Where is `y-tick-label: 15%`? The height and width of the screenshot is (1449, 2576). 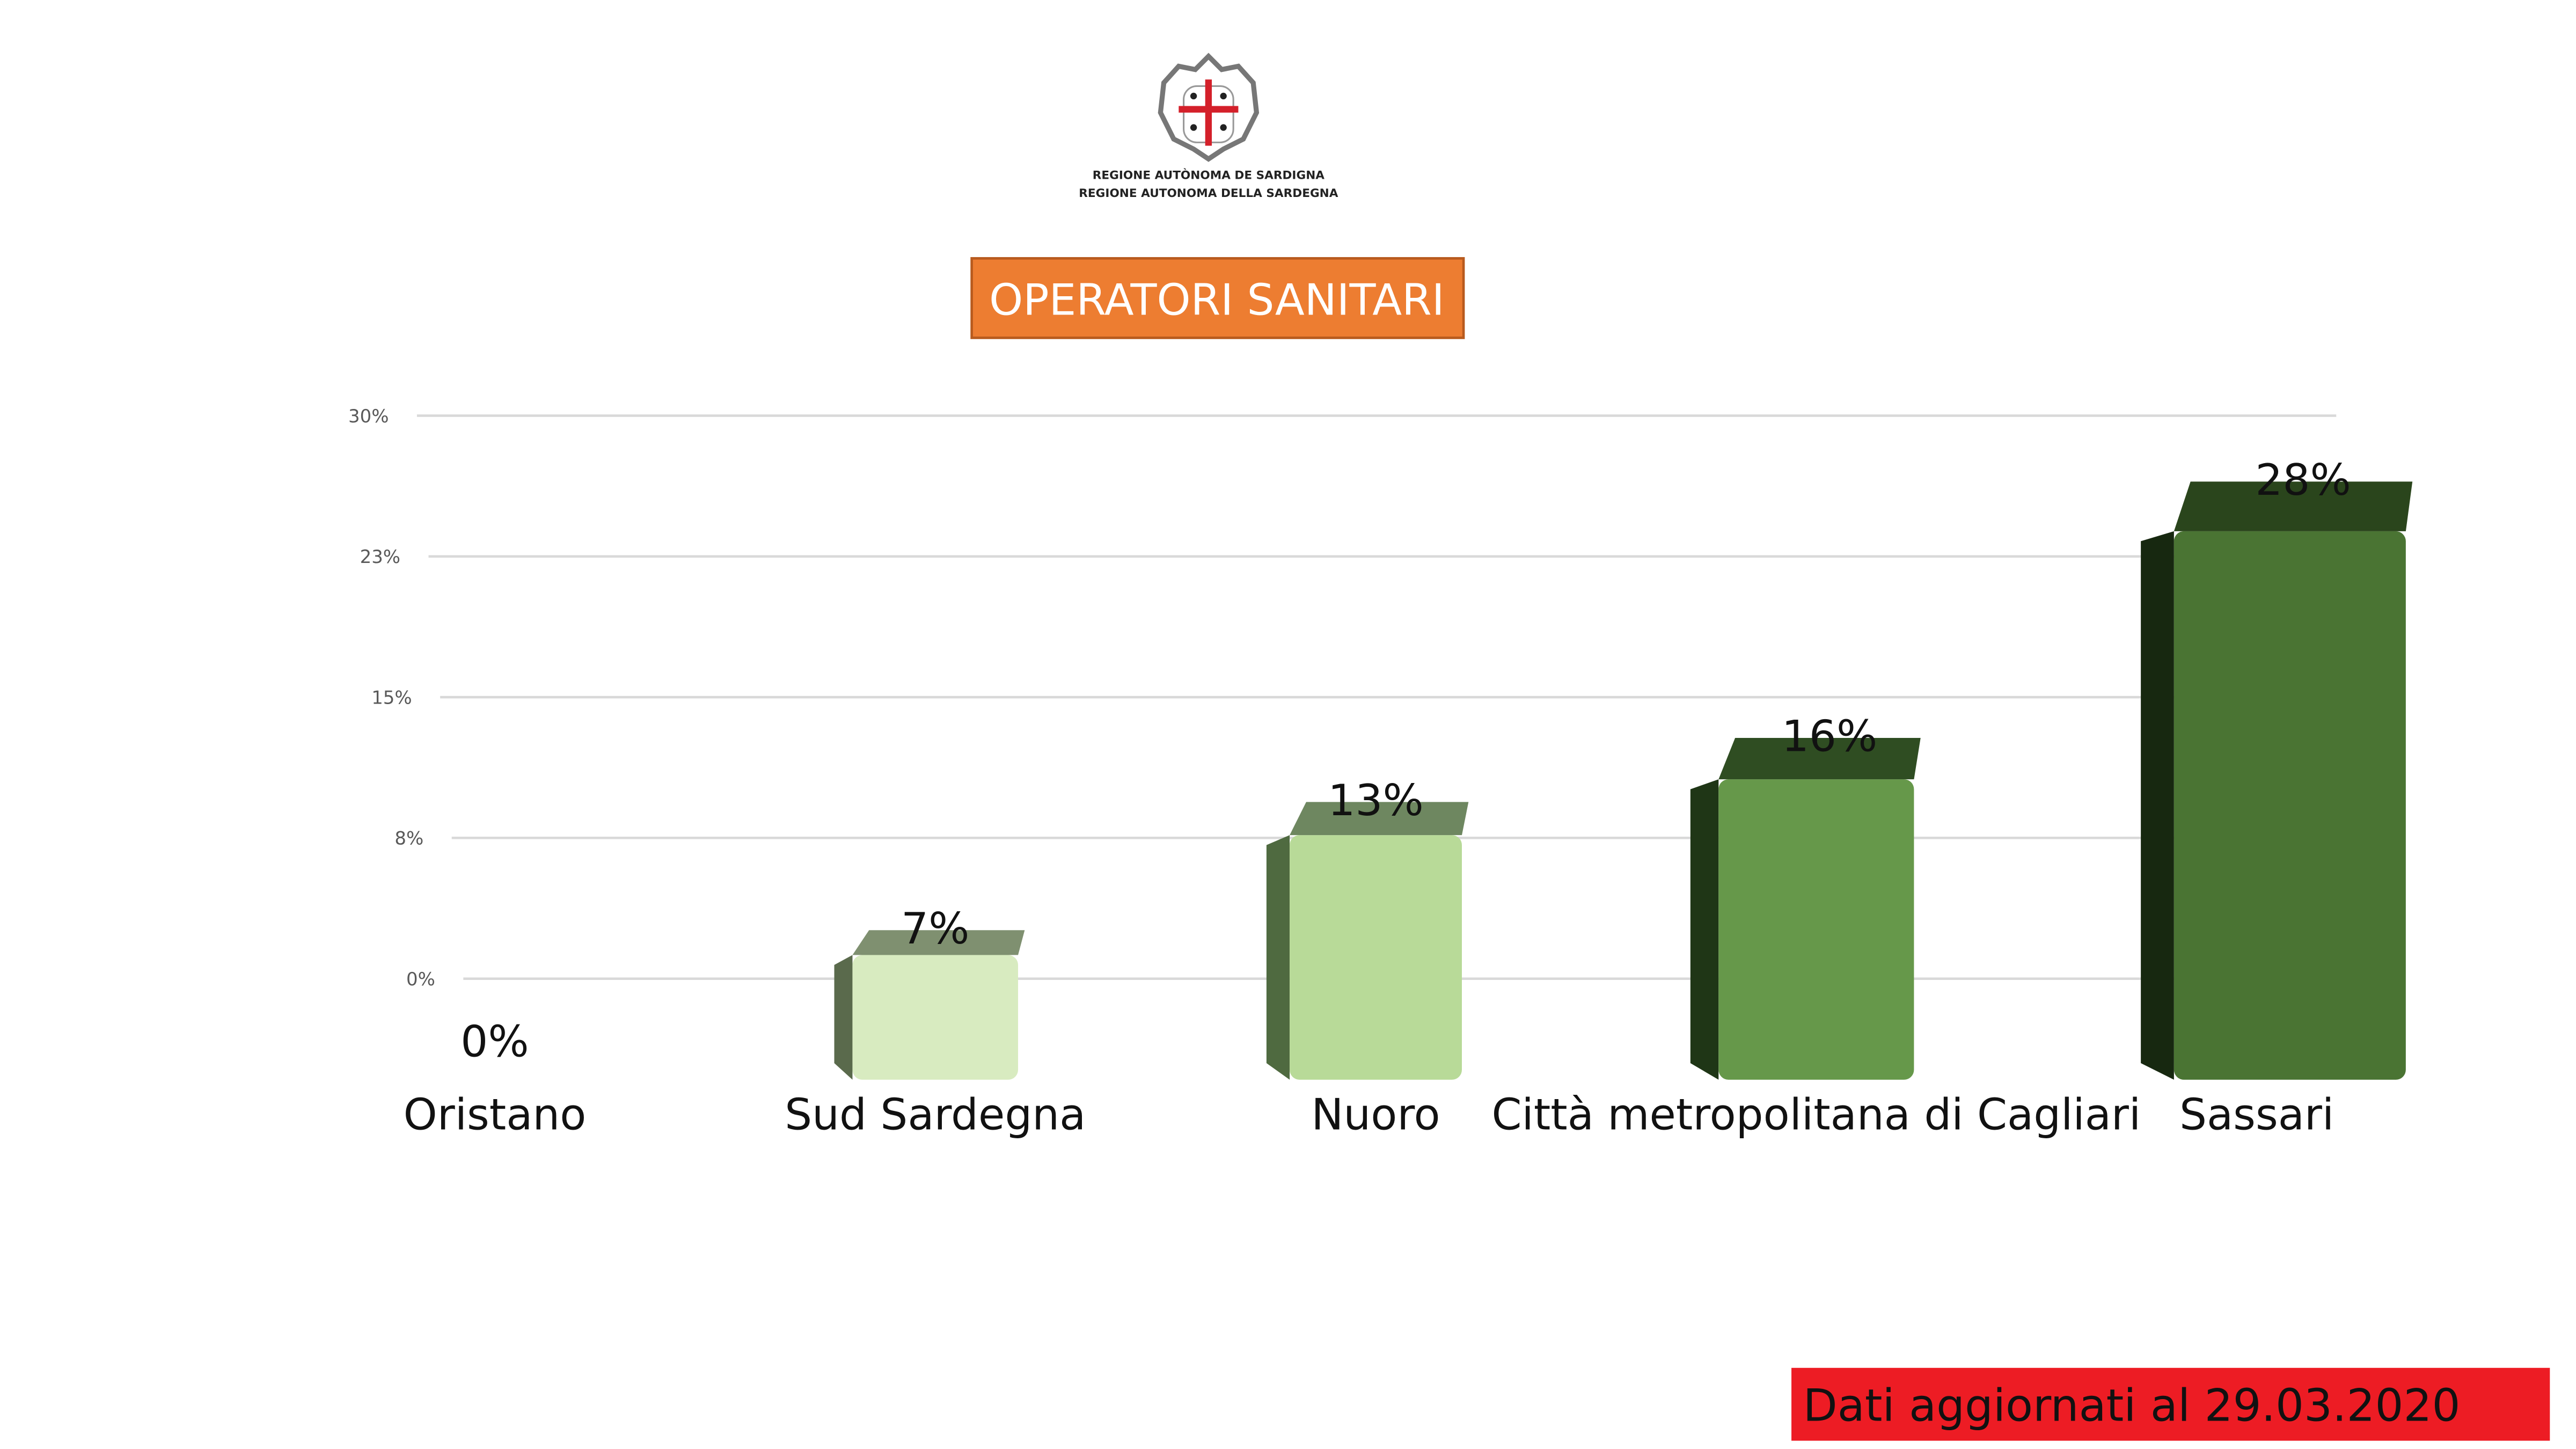 y-tick-label: 15% is located at coordinates (391, 697).